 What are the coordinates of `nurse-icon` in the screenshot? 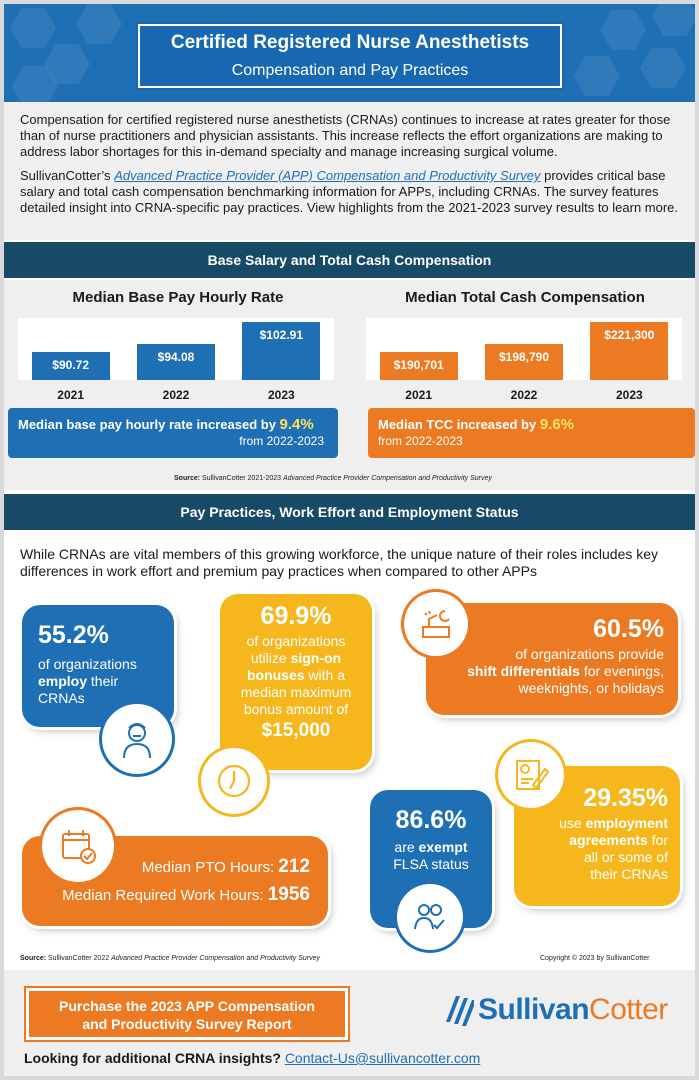 It's located at (137, 739).